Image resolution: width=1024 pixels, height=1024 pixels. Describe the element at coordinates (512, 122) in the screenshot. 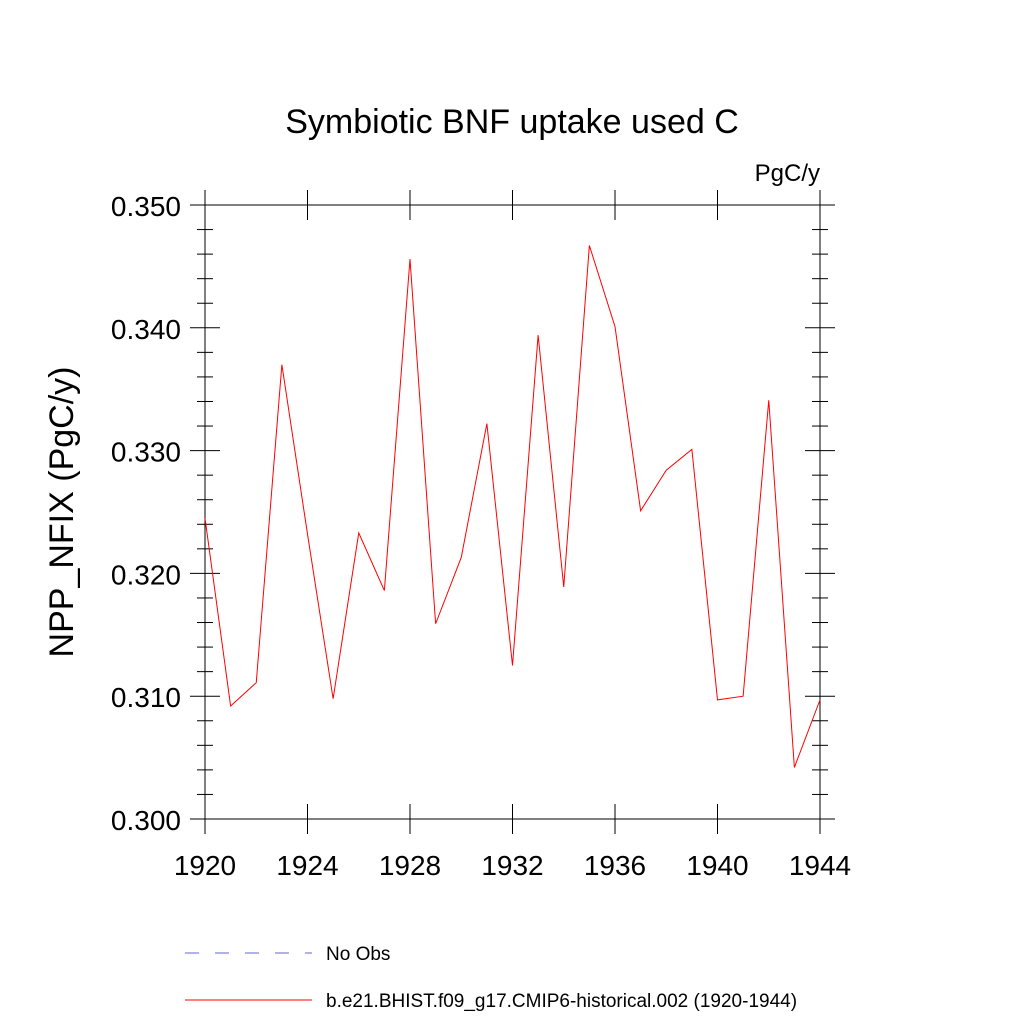

I see `chart-title: Symbiotic BNF uptake used C` at that location.